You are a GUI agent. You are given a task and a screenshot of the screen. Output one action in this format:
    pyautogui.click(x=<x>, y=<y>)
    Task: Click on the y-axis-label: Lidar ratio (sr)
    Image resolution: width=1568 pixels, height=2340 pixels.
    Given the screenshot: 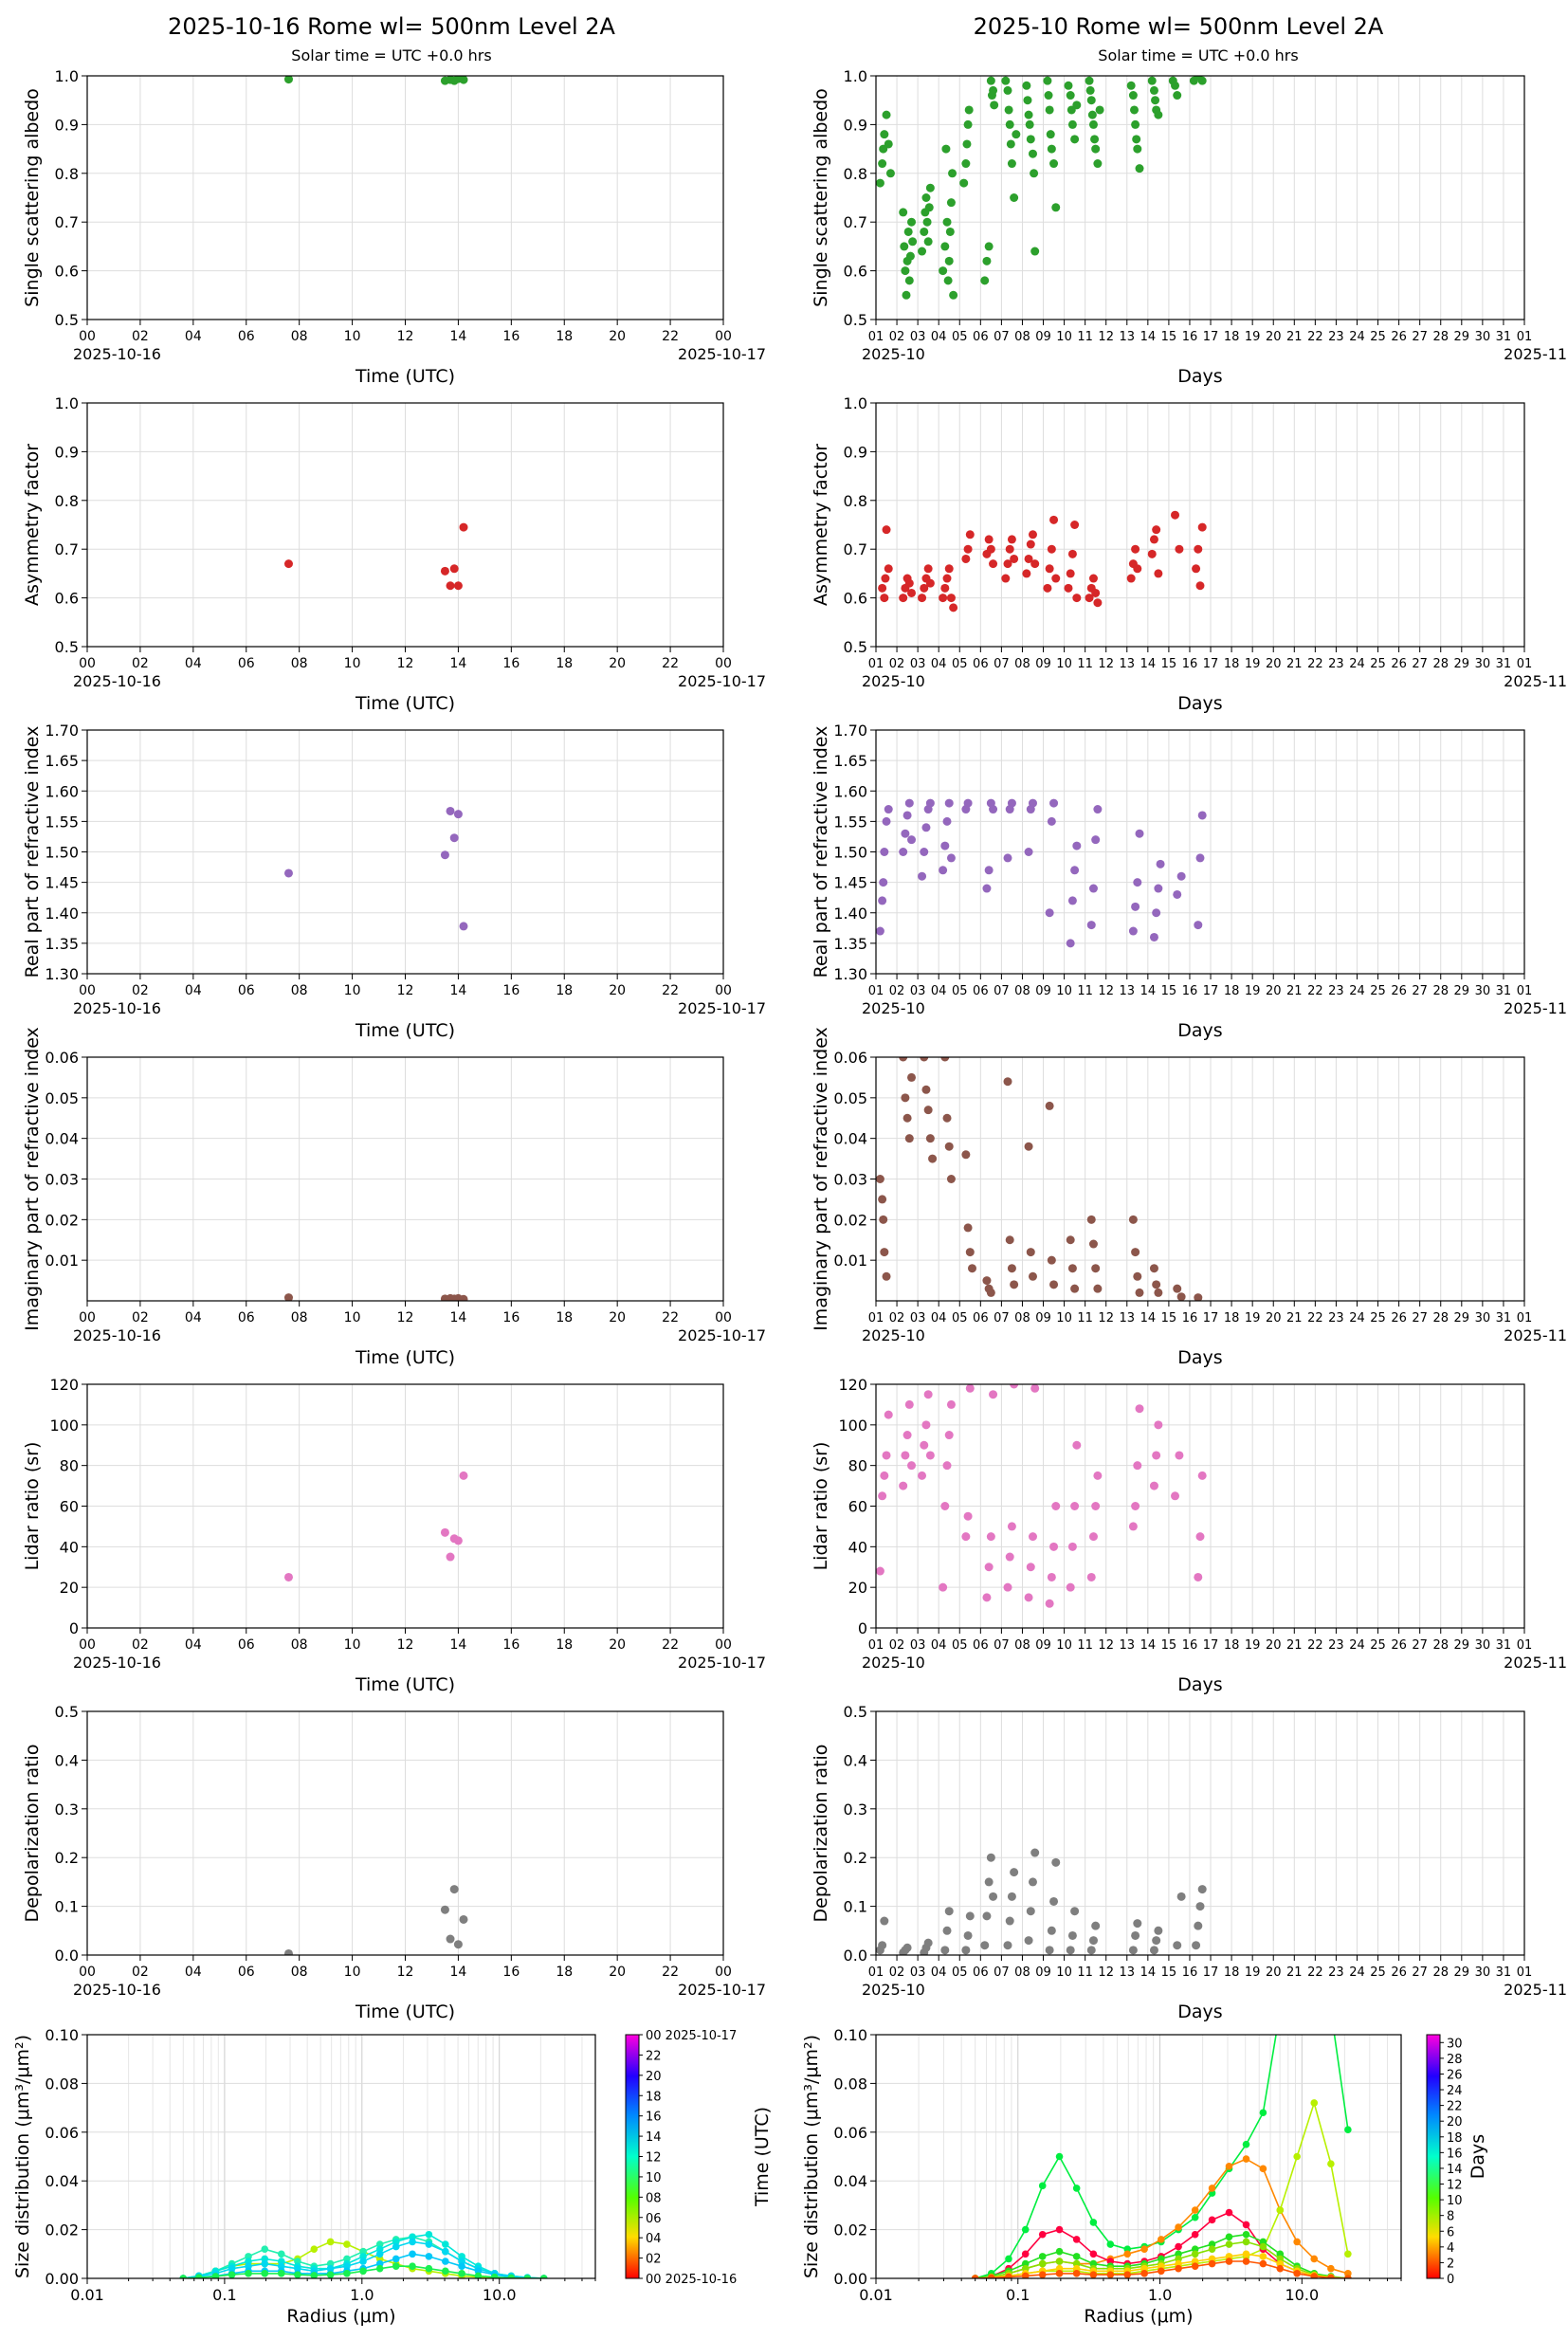 What is the action you would take?
    pyautogui.click(x=32, y=1506)
    